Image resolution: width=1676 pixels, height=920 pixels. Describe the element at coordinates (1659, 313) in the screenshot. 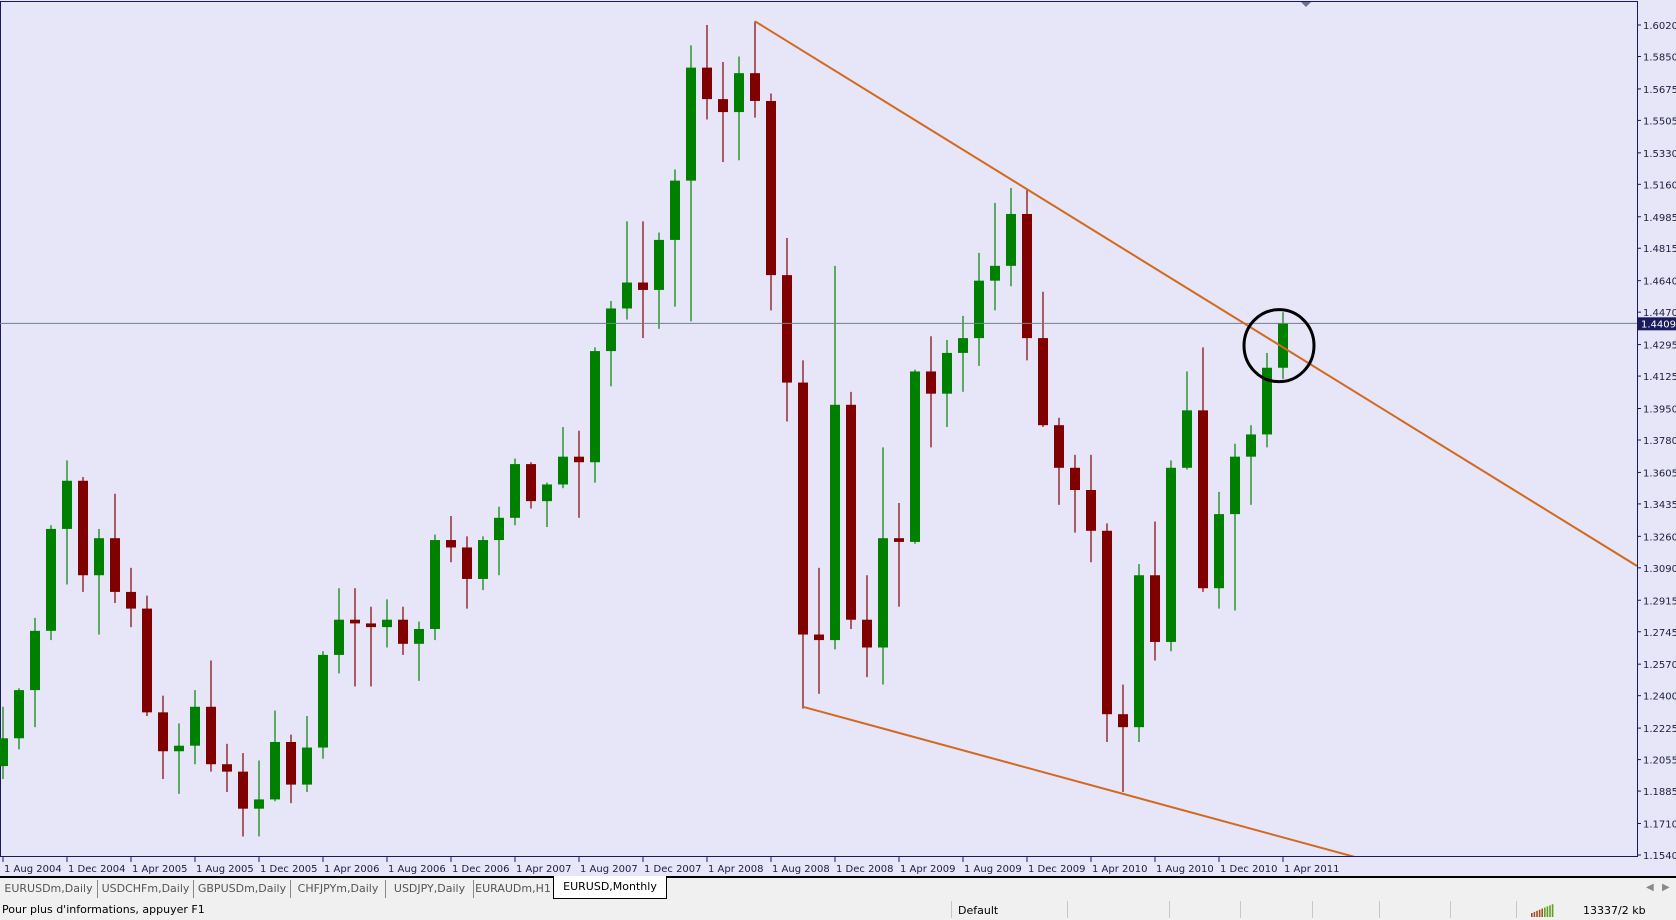

I see `price-tick-label: 1.44700` at that location.